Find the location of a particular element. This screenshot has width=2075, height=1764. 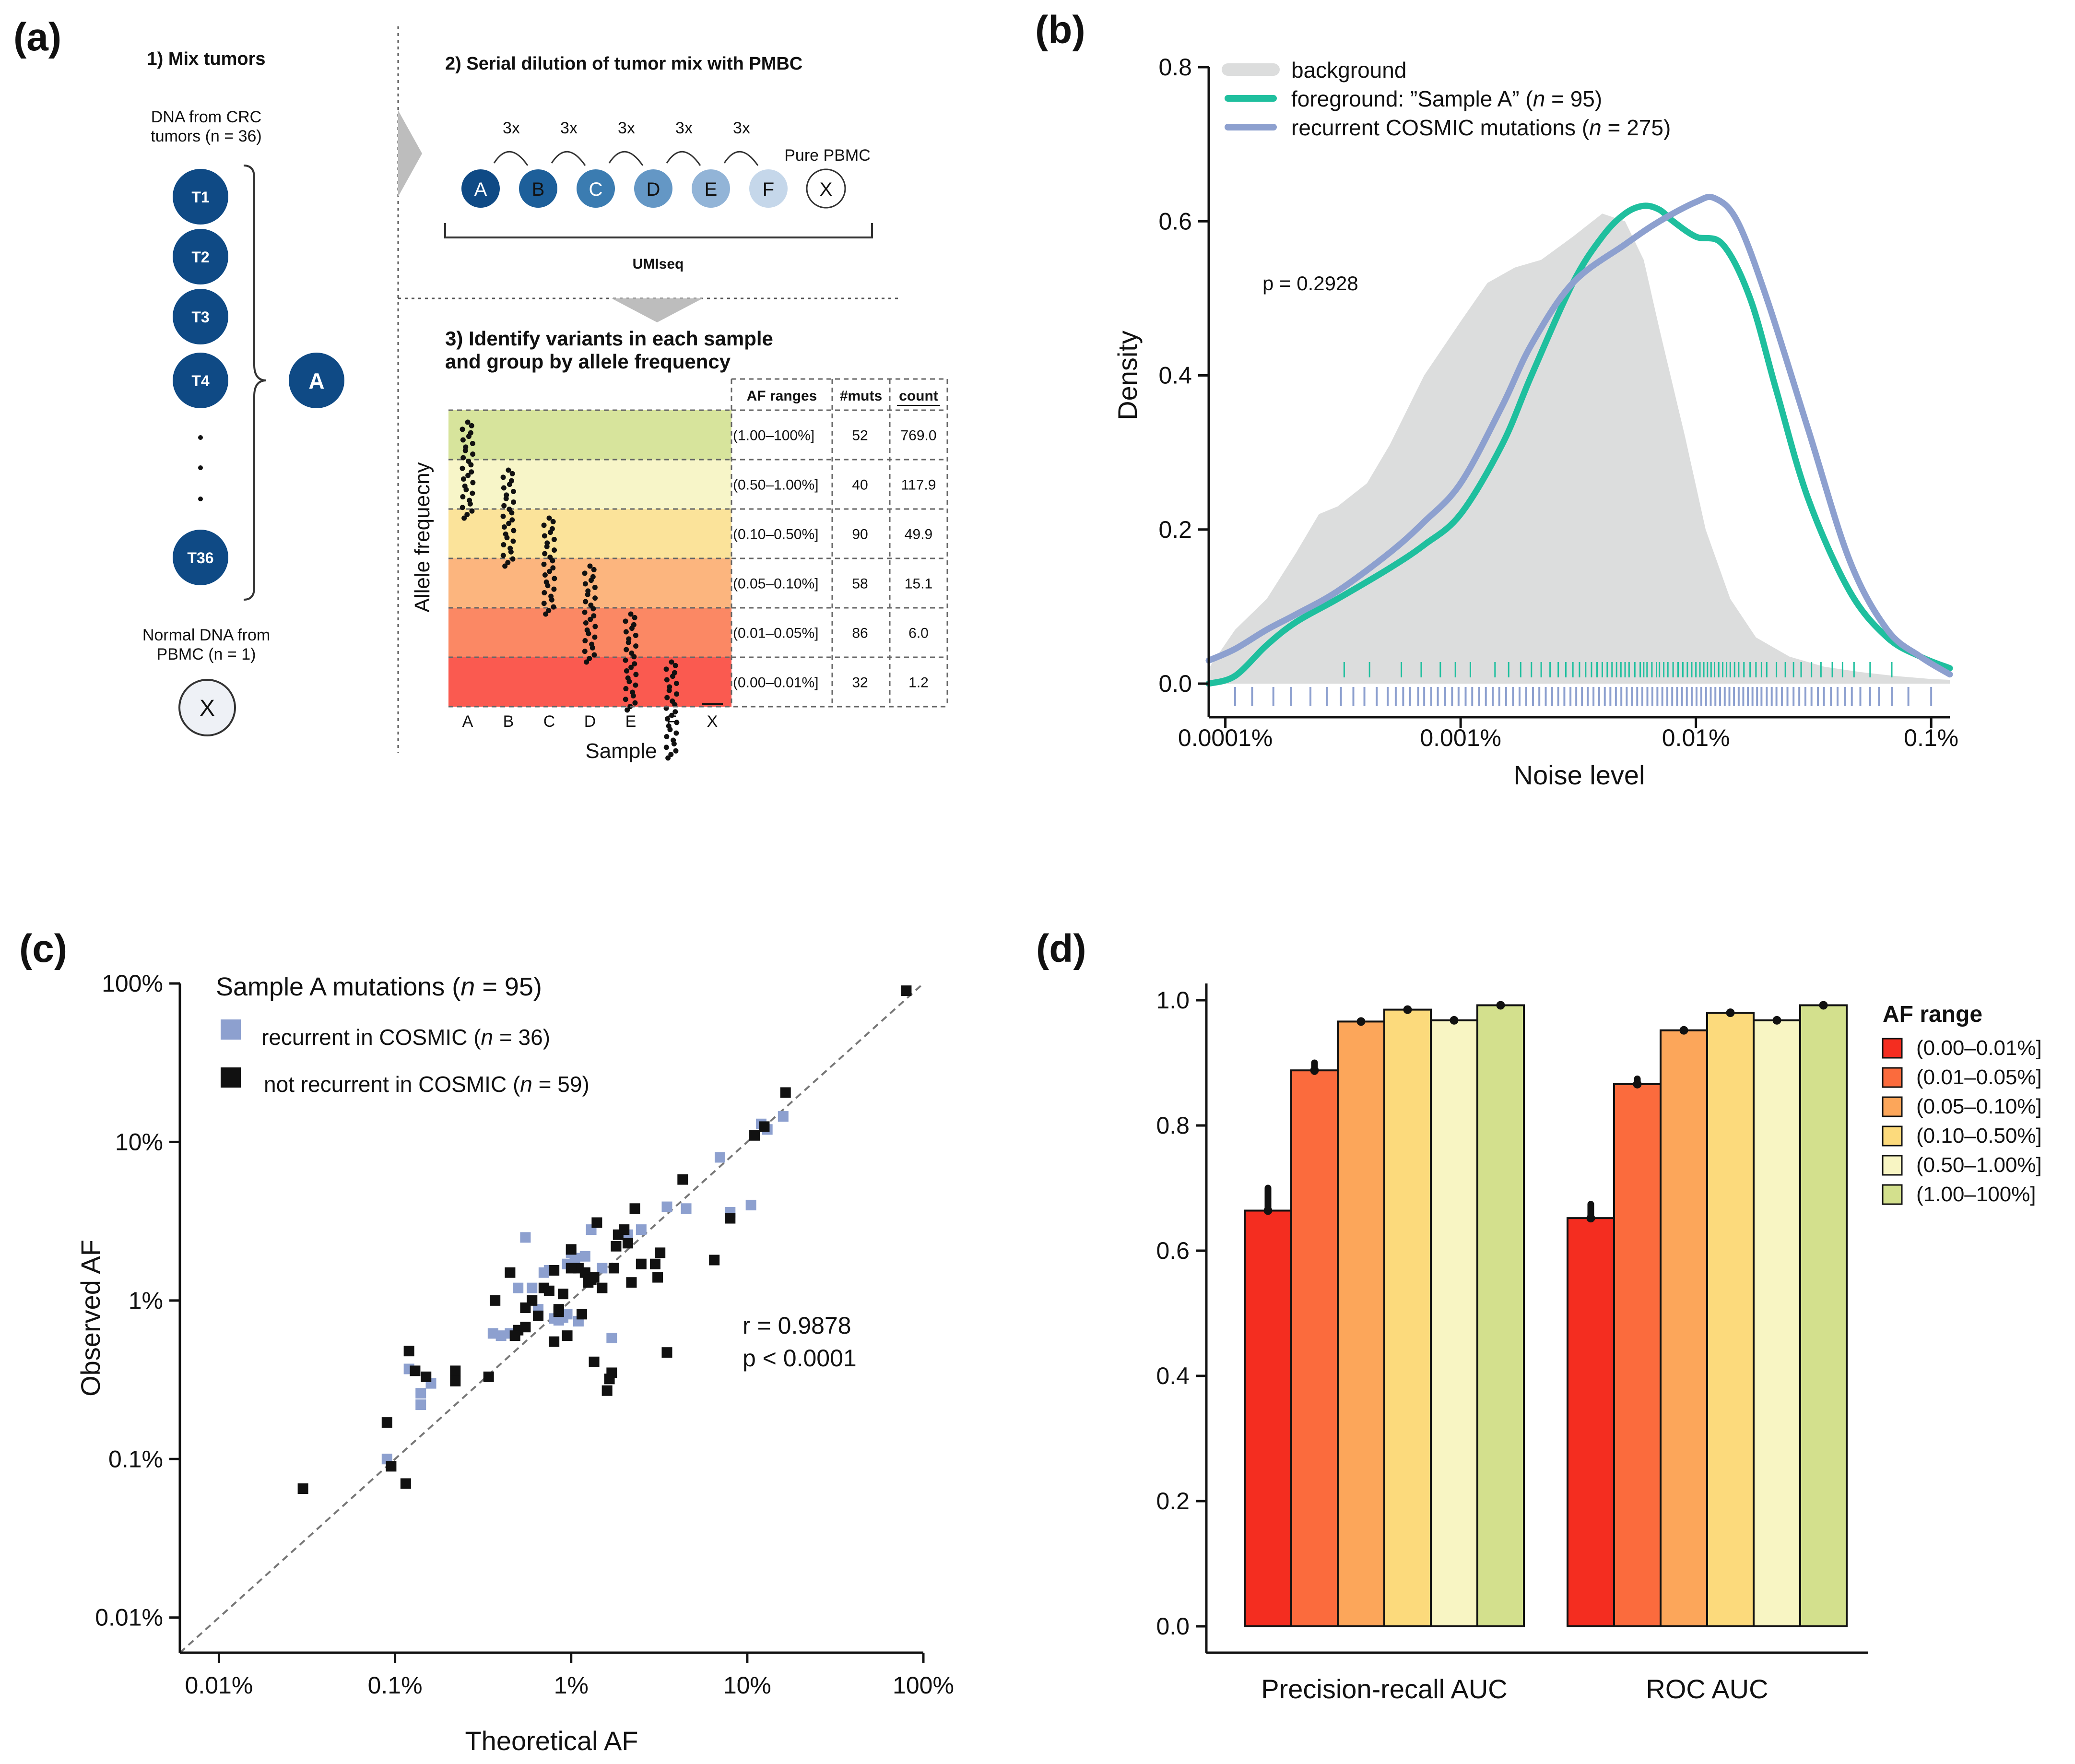

flow-arrow-down is located at coordinates (658, 310).